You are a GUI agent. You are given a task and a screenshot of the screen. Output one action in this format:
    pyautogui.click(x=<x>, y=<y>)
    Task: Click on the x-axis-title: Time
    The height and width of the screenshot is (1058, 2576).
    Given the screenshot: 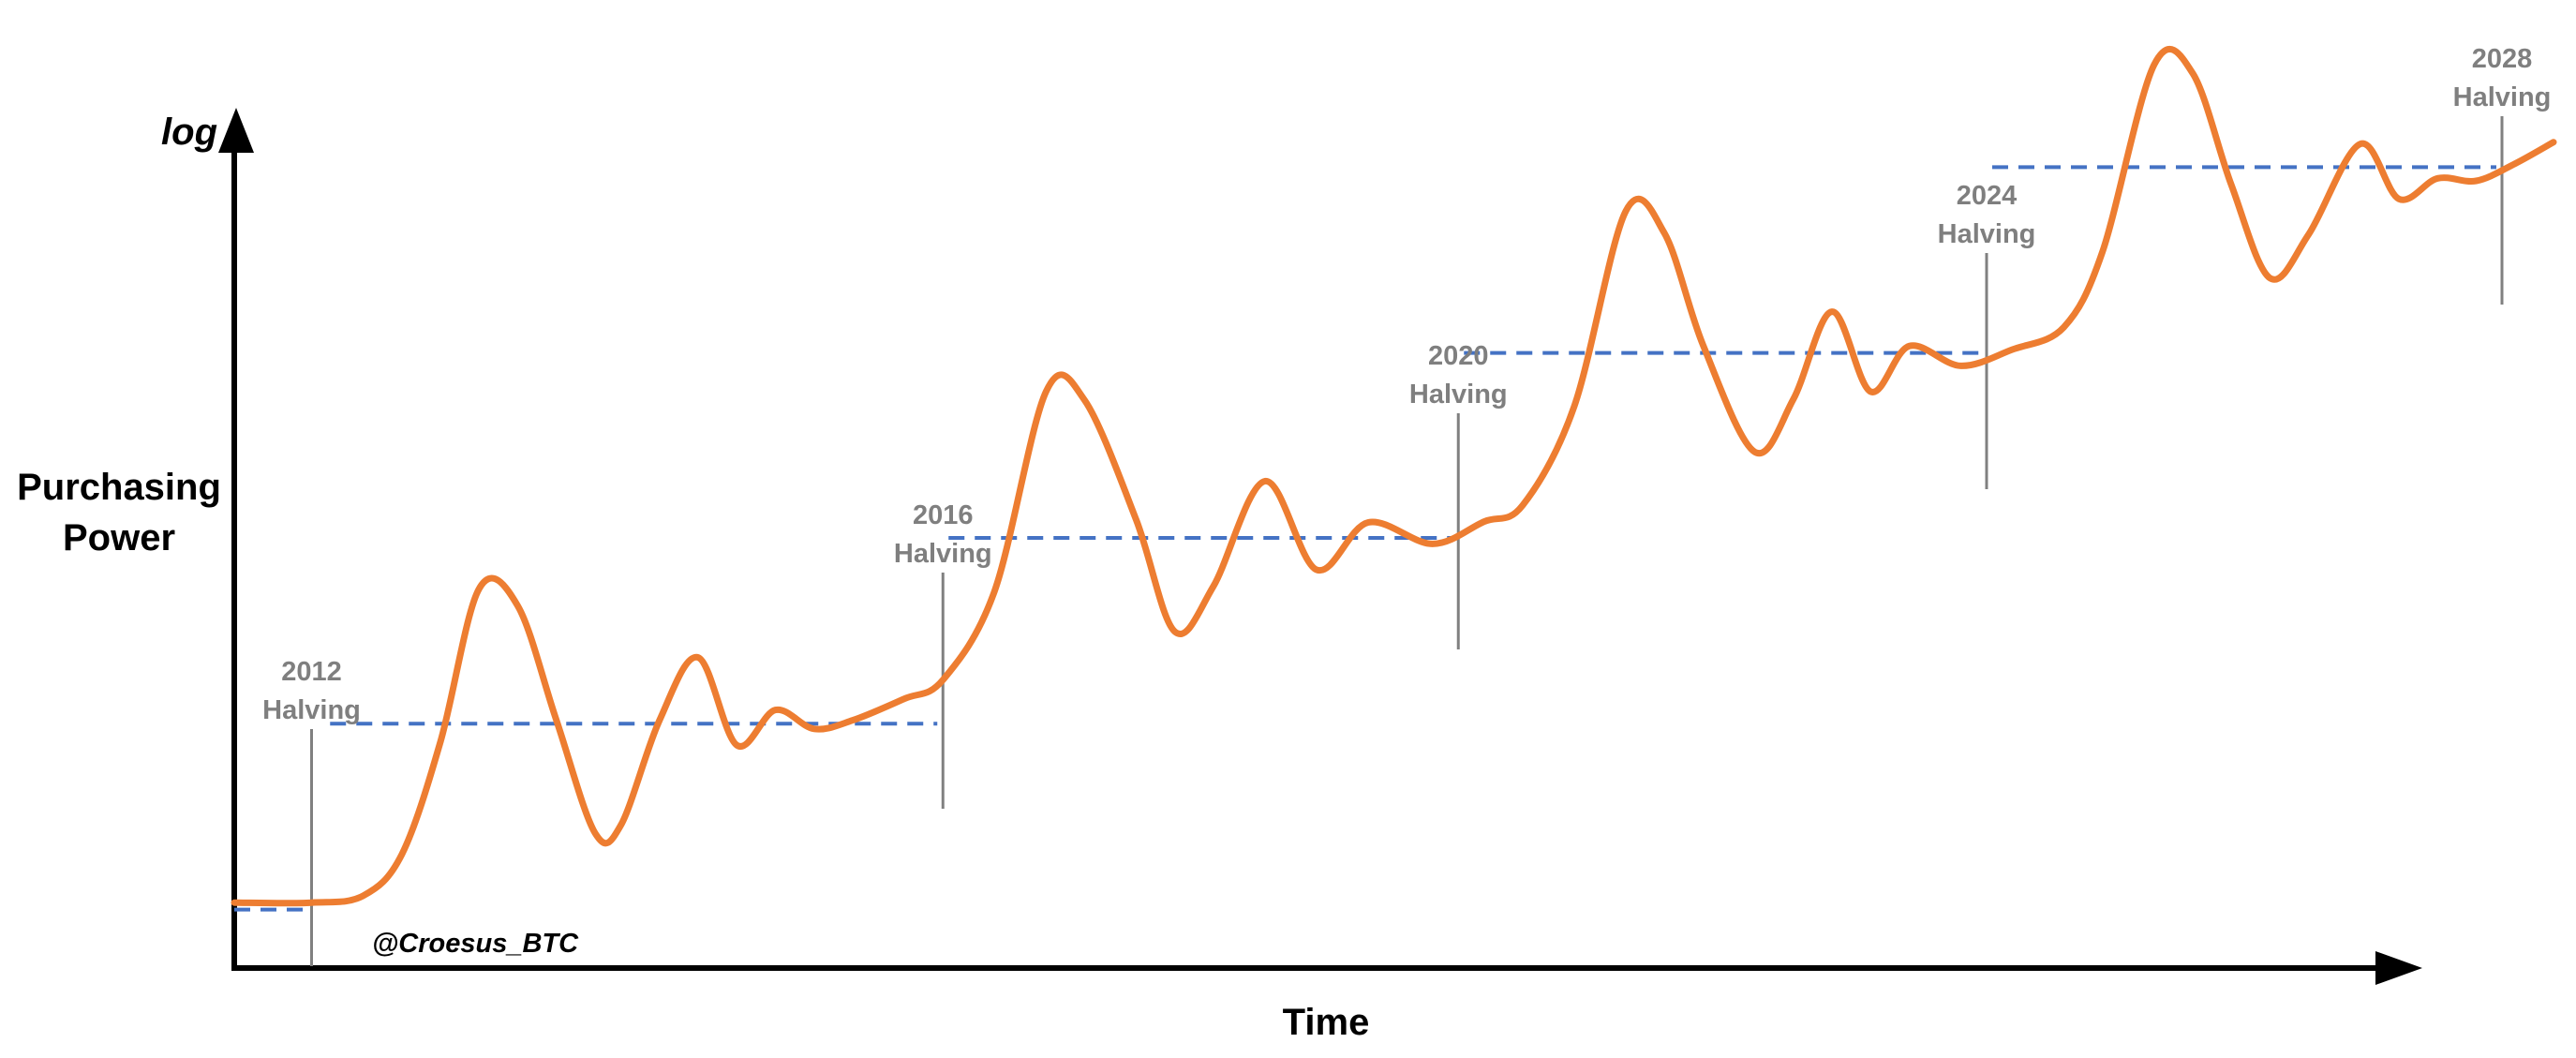 What is the action you would take?
    pyautogui.click(x=1326, y=1022)
    